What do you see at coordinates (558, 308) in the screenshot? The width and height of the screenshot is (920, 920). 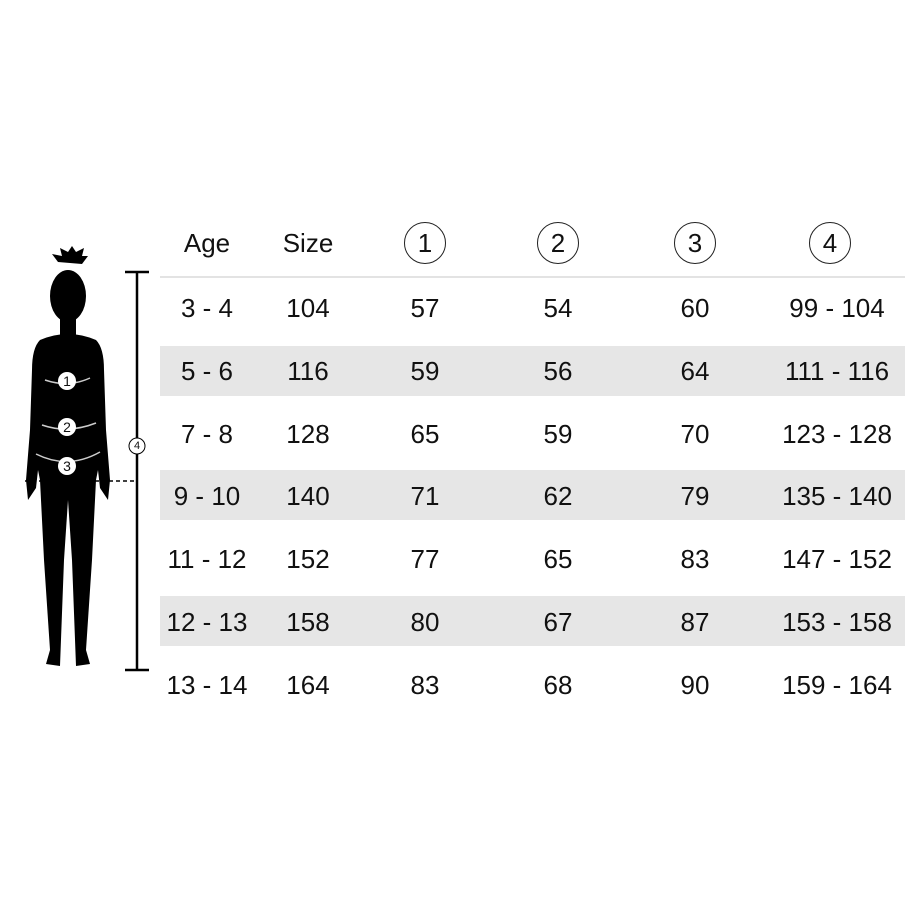 I see `cell-measure-2: 54` at bounding box center [558, 308].